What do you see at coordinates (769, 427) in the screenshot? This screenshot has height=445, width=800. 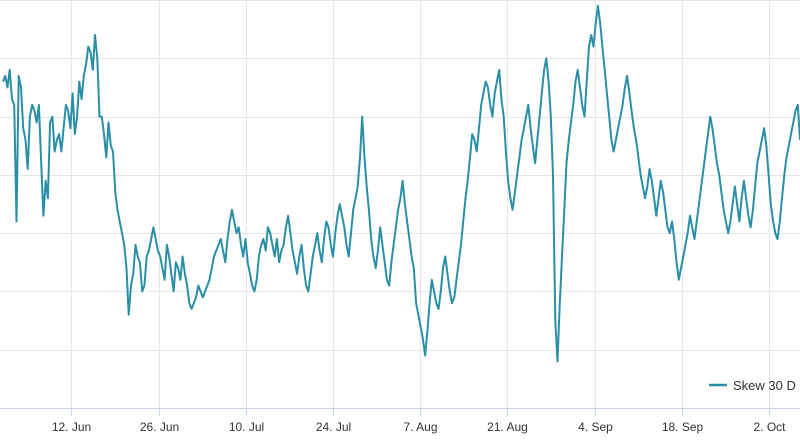 I see `x-tick-label: 2. Oct` at bounding box center [769, 427].